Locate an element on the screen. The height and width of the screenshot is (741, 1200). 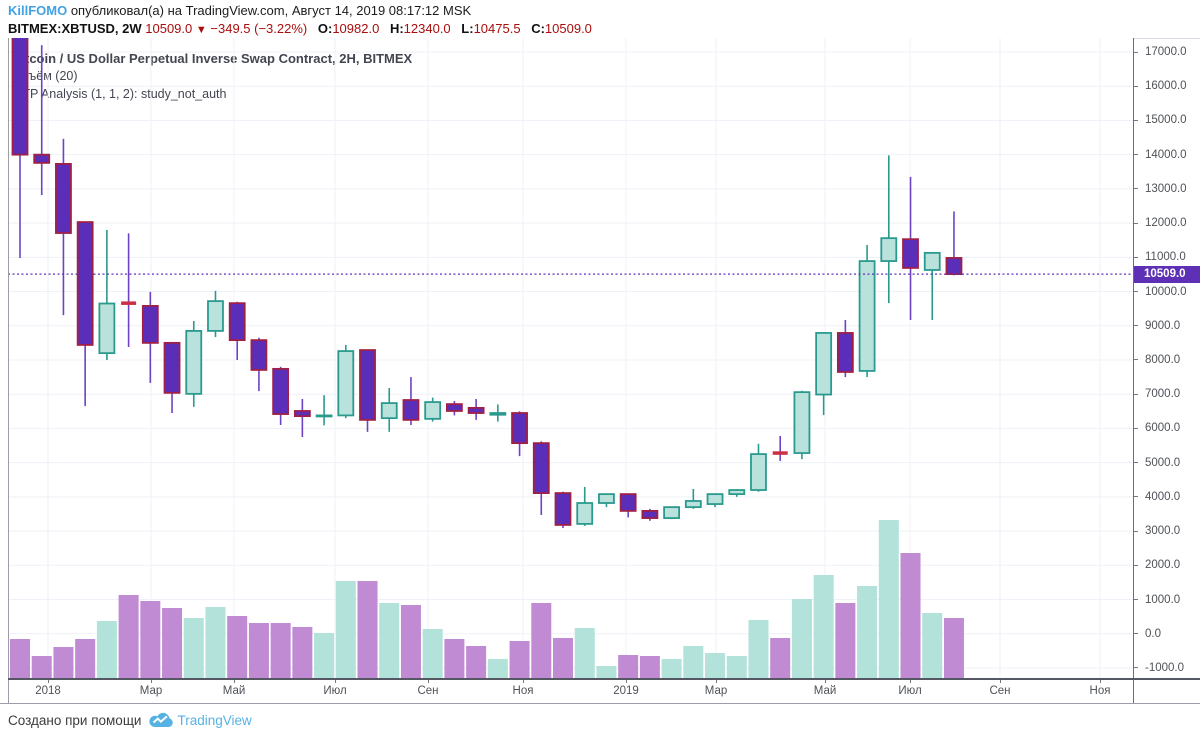
time-tick-label: Мар is located at coordinates (151, 691).